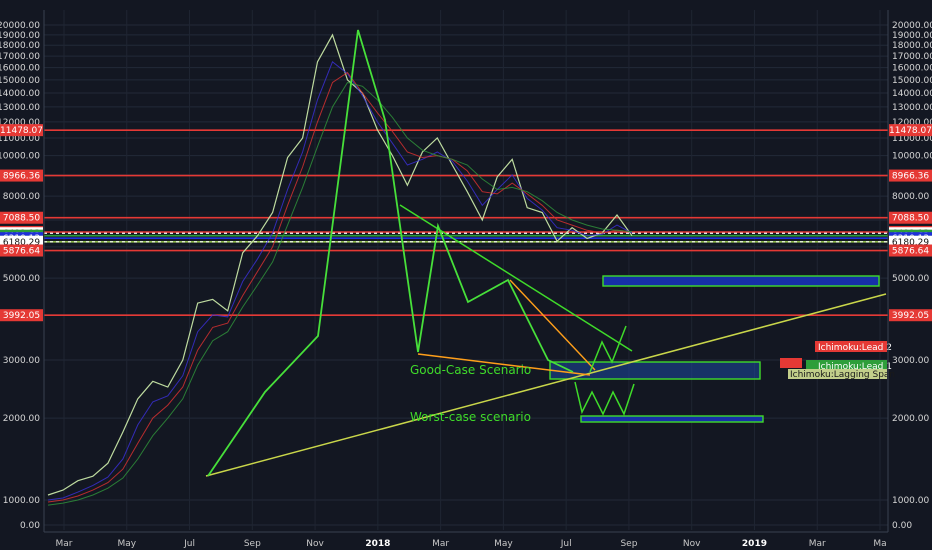  I want to click on ichimoku-lagging-badge: Ichimoku:Lagging Span, so click(841, 374).